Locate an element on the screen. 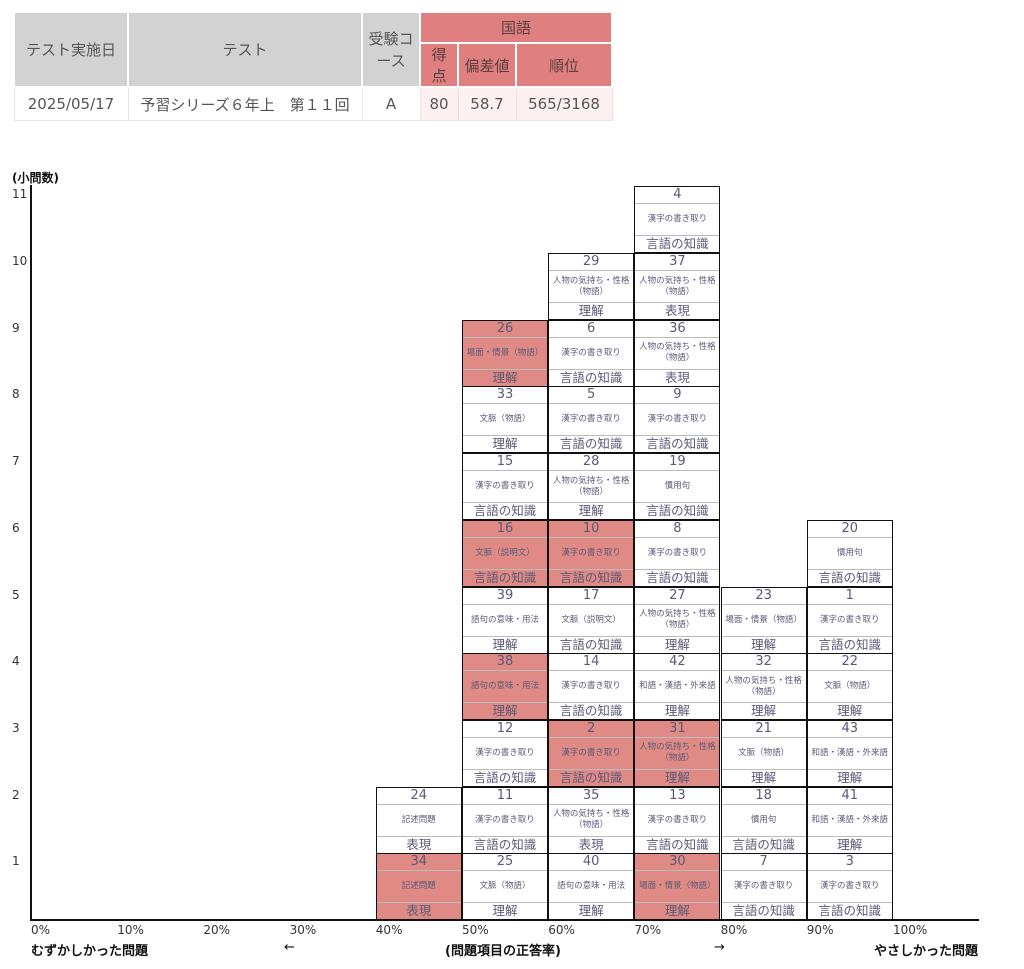  question-card: 32 人物の気持ち・性格（物語） 理解 is located at coordinates (763, 687).